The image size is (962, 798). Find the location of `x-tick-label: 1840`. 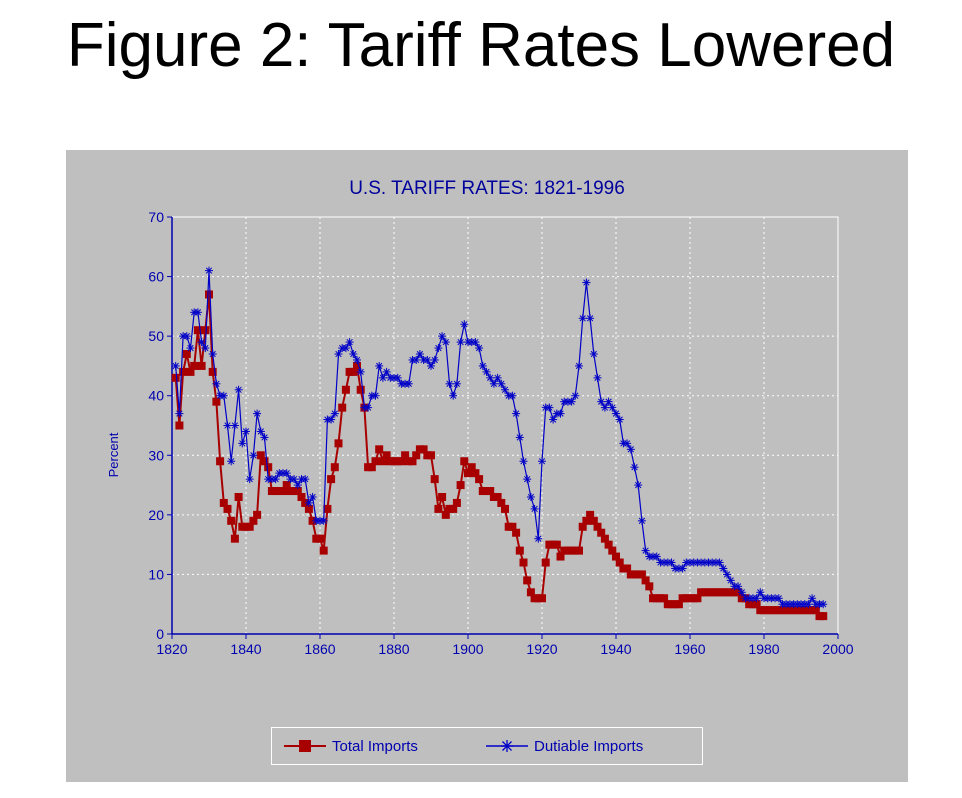

x-tick-label: 1840 is located at coordinates (245, 649).